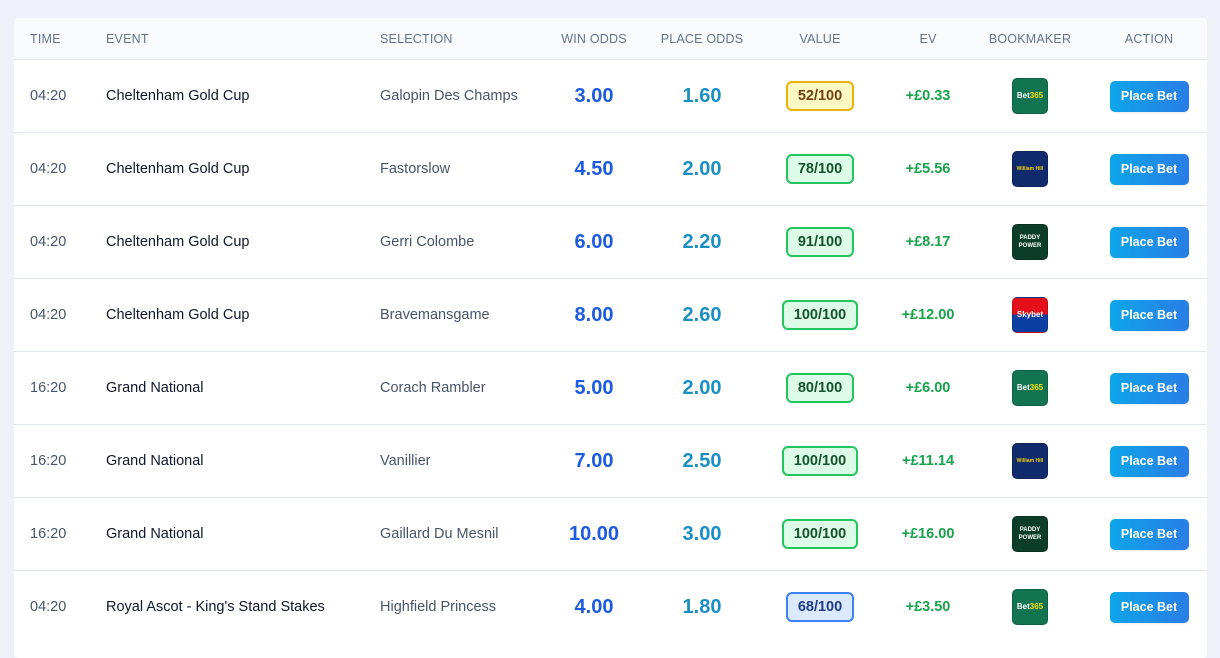  What do you see at coordinates (438, 607) in the screenshot?
I see `selection-cell: Highfield Princess` at bounding box center [438, 607].